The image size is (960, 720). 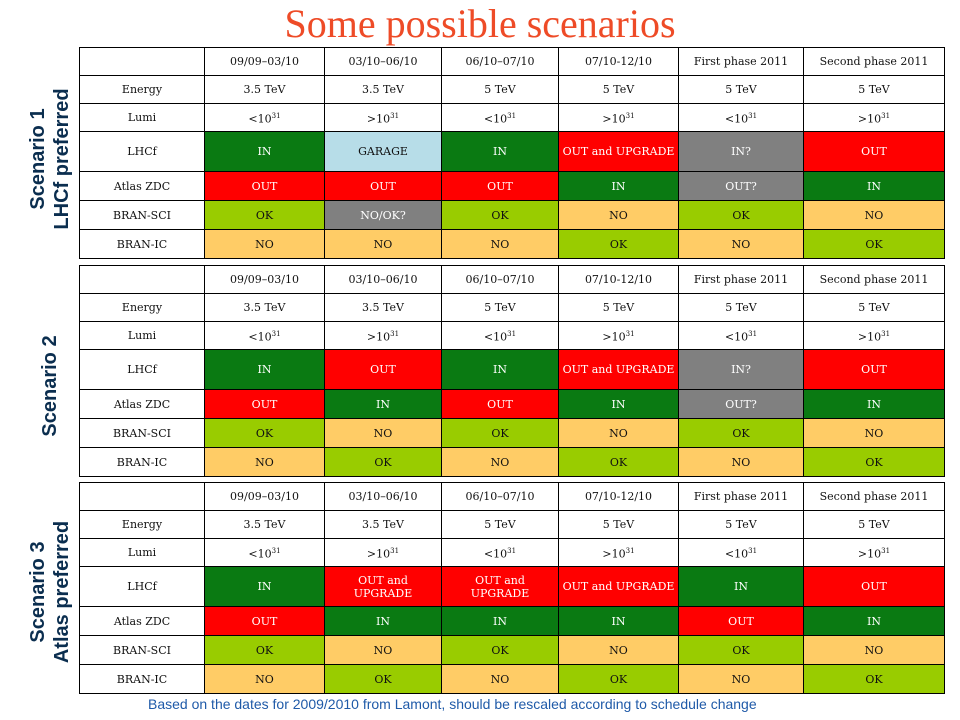 What do you see at coordinates (142, 307) in the screenshot?
I see `row-header: Energy` at bounding box center [142, 307].